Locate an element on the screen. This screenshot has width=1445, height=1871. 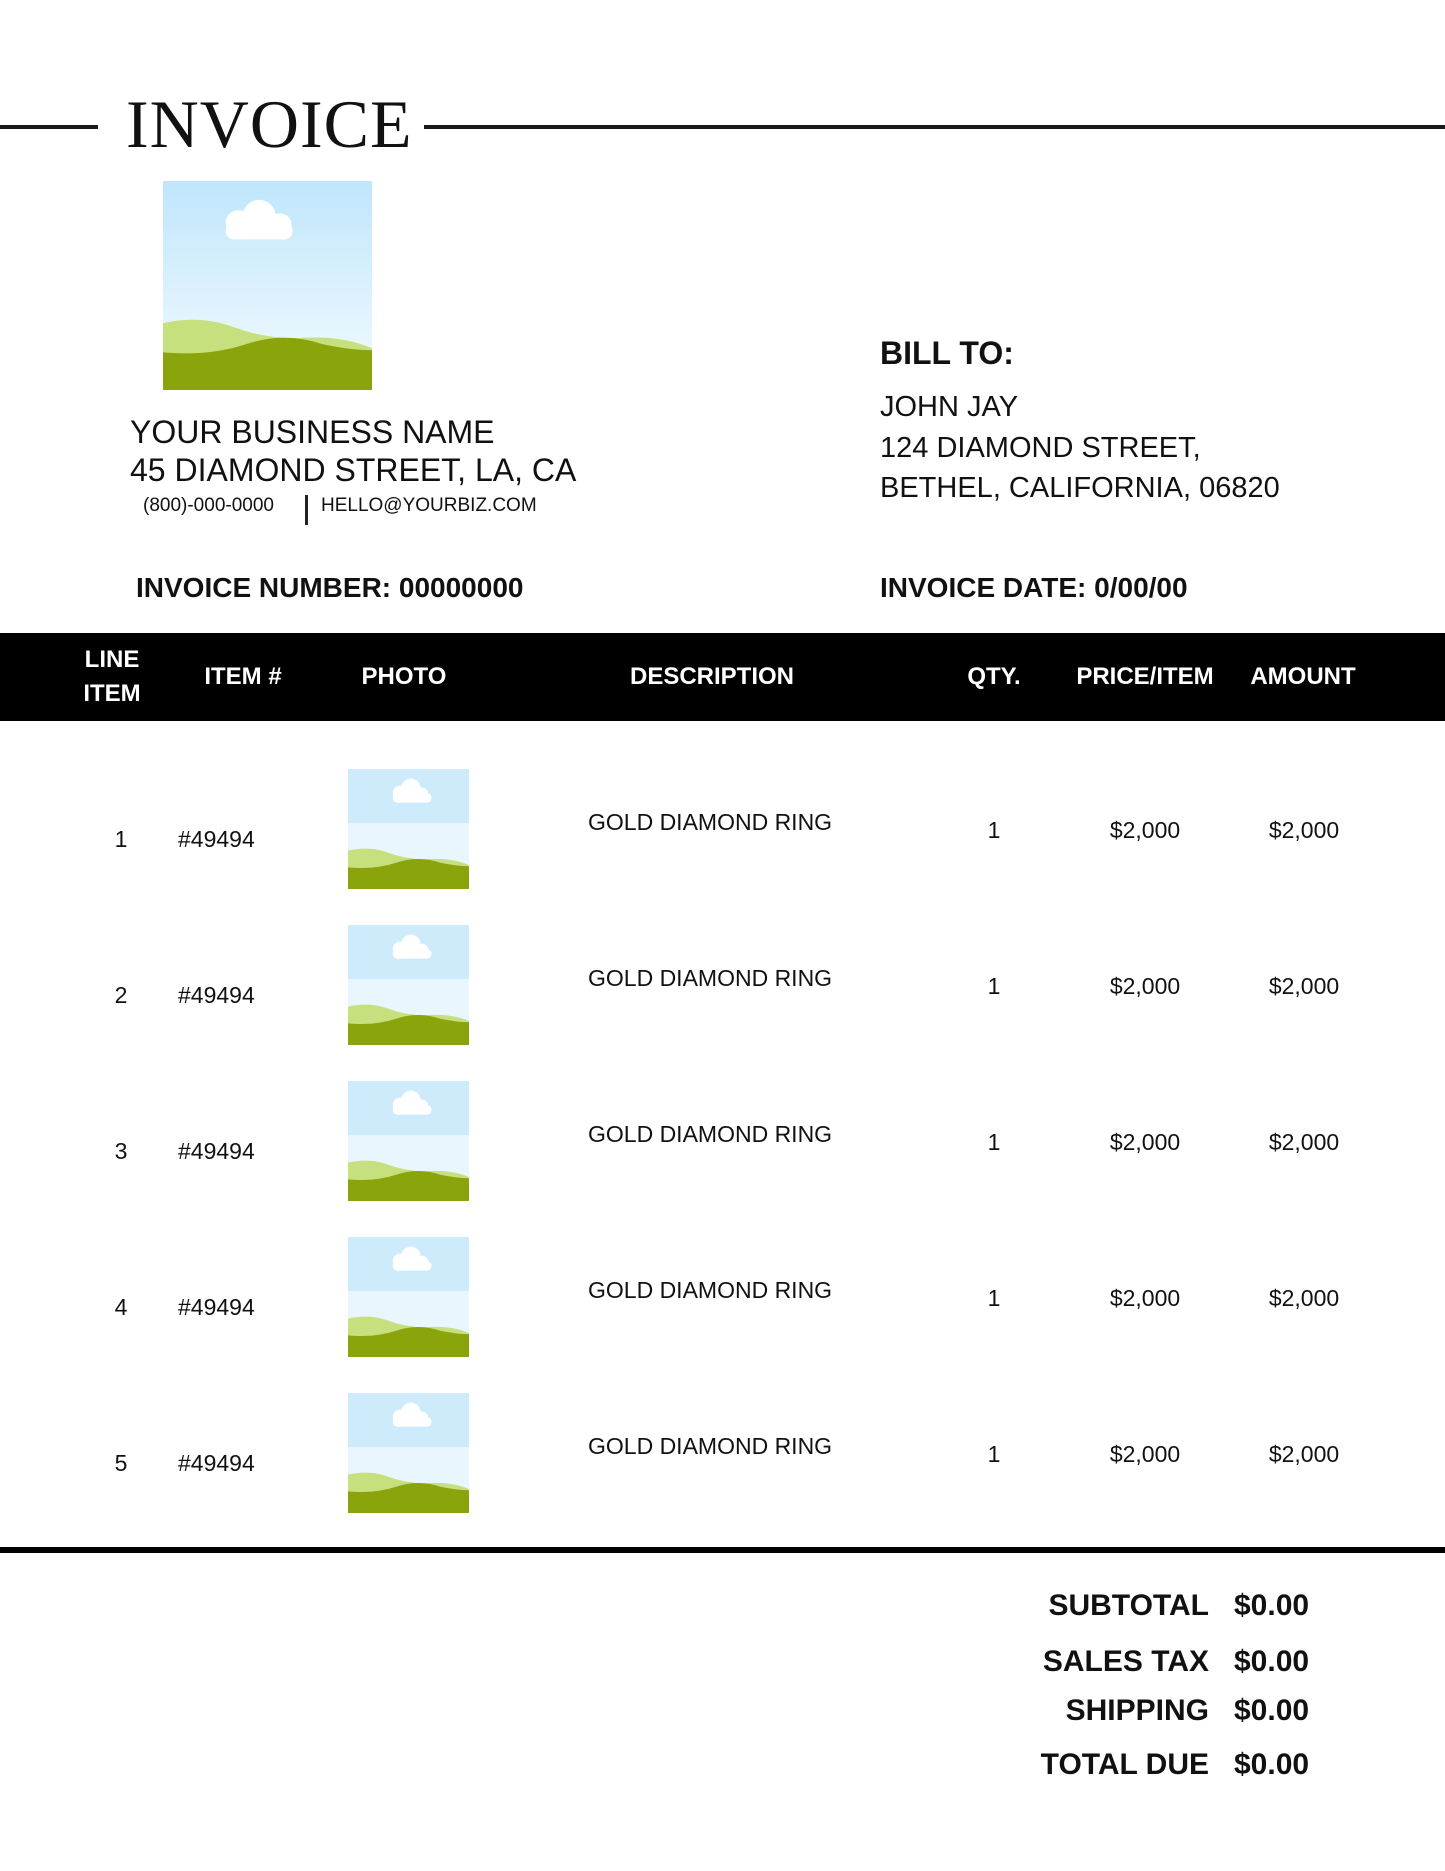
business-email: HELLO@YOURBIZ.COM is located at coordinates (429, 505).